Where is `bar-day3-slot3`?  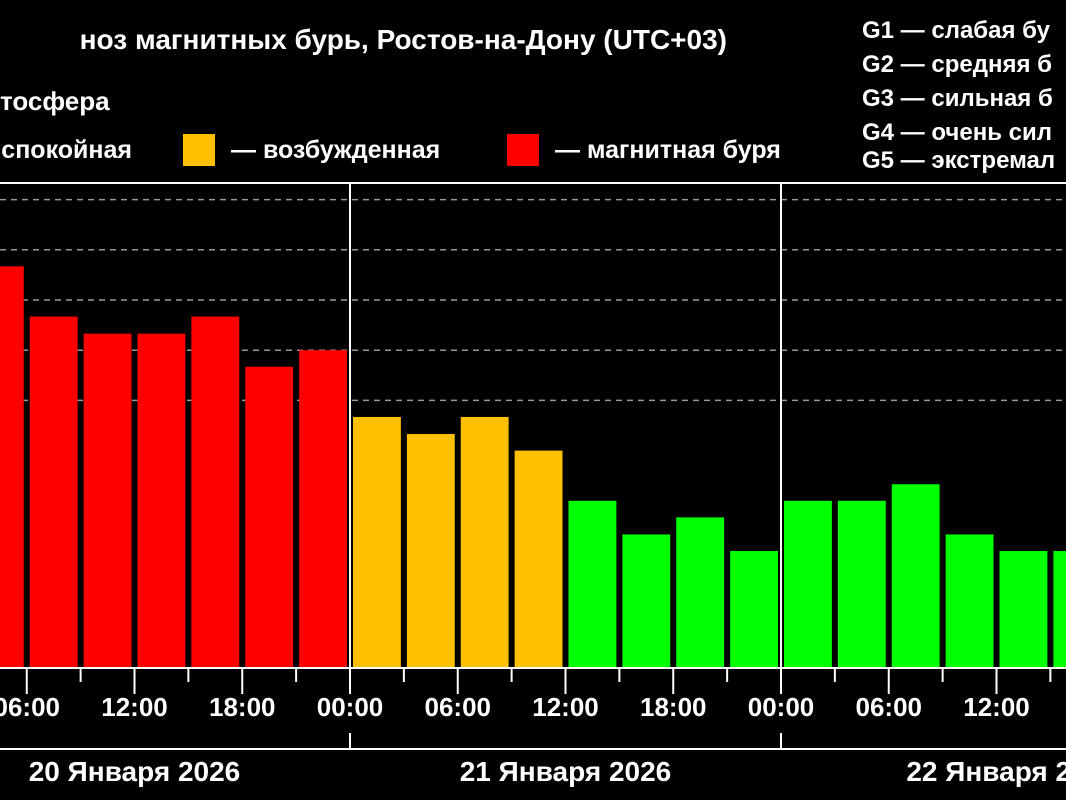
bar-day3-slot3 is located at coordinates (969, 601).